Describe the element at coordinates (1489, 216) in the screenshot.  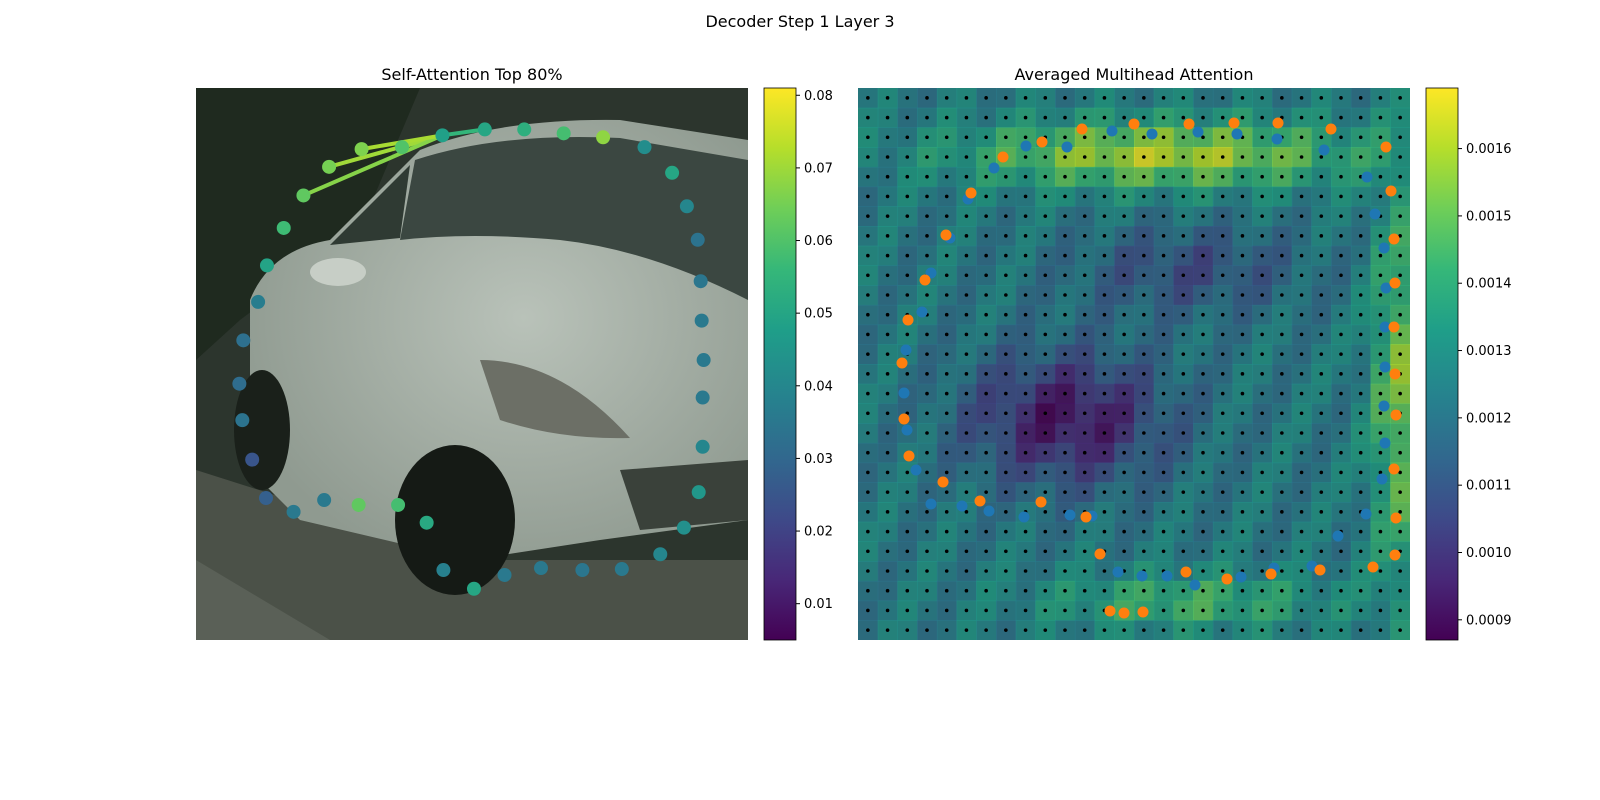
I see `colorbar-tick-label: 0.0015` at that location.